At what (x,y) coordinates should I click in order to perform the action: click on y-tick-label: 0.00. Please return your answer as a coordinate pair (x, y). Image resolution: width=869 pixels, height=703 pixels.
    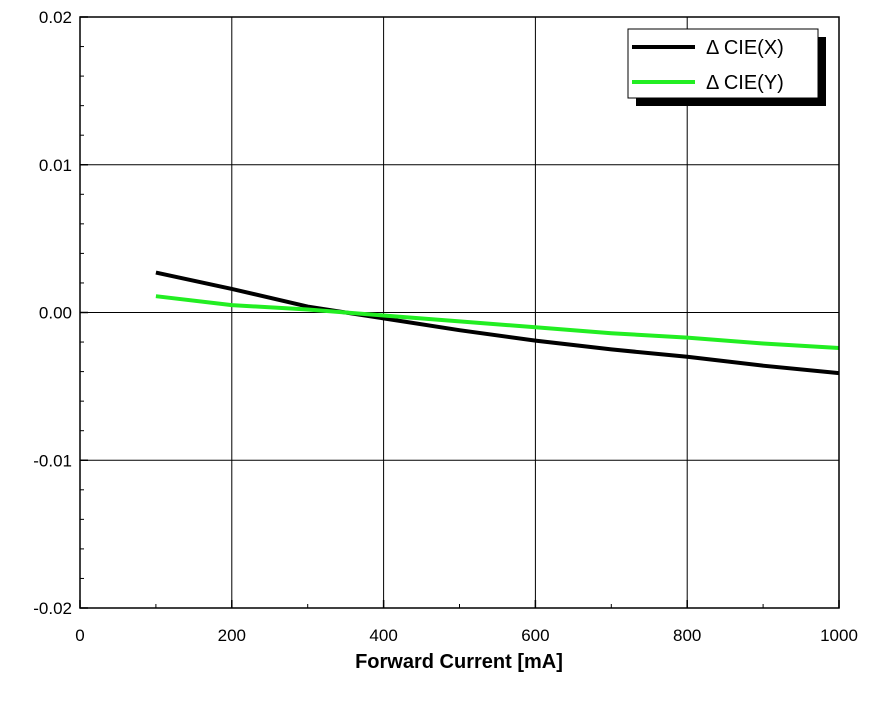
    Looking at the image, I should click on (55, 313).